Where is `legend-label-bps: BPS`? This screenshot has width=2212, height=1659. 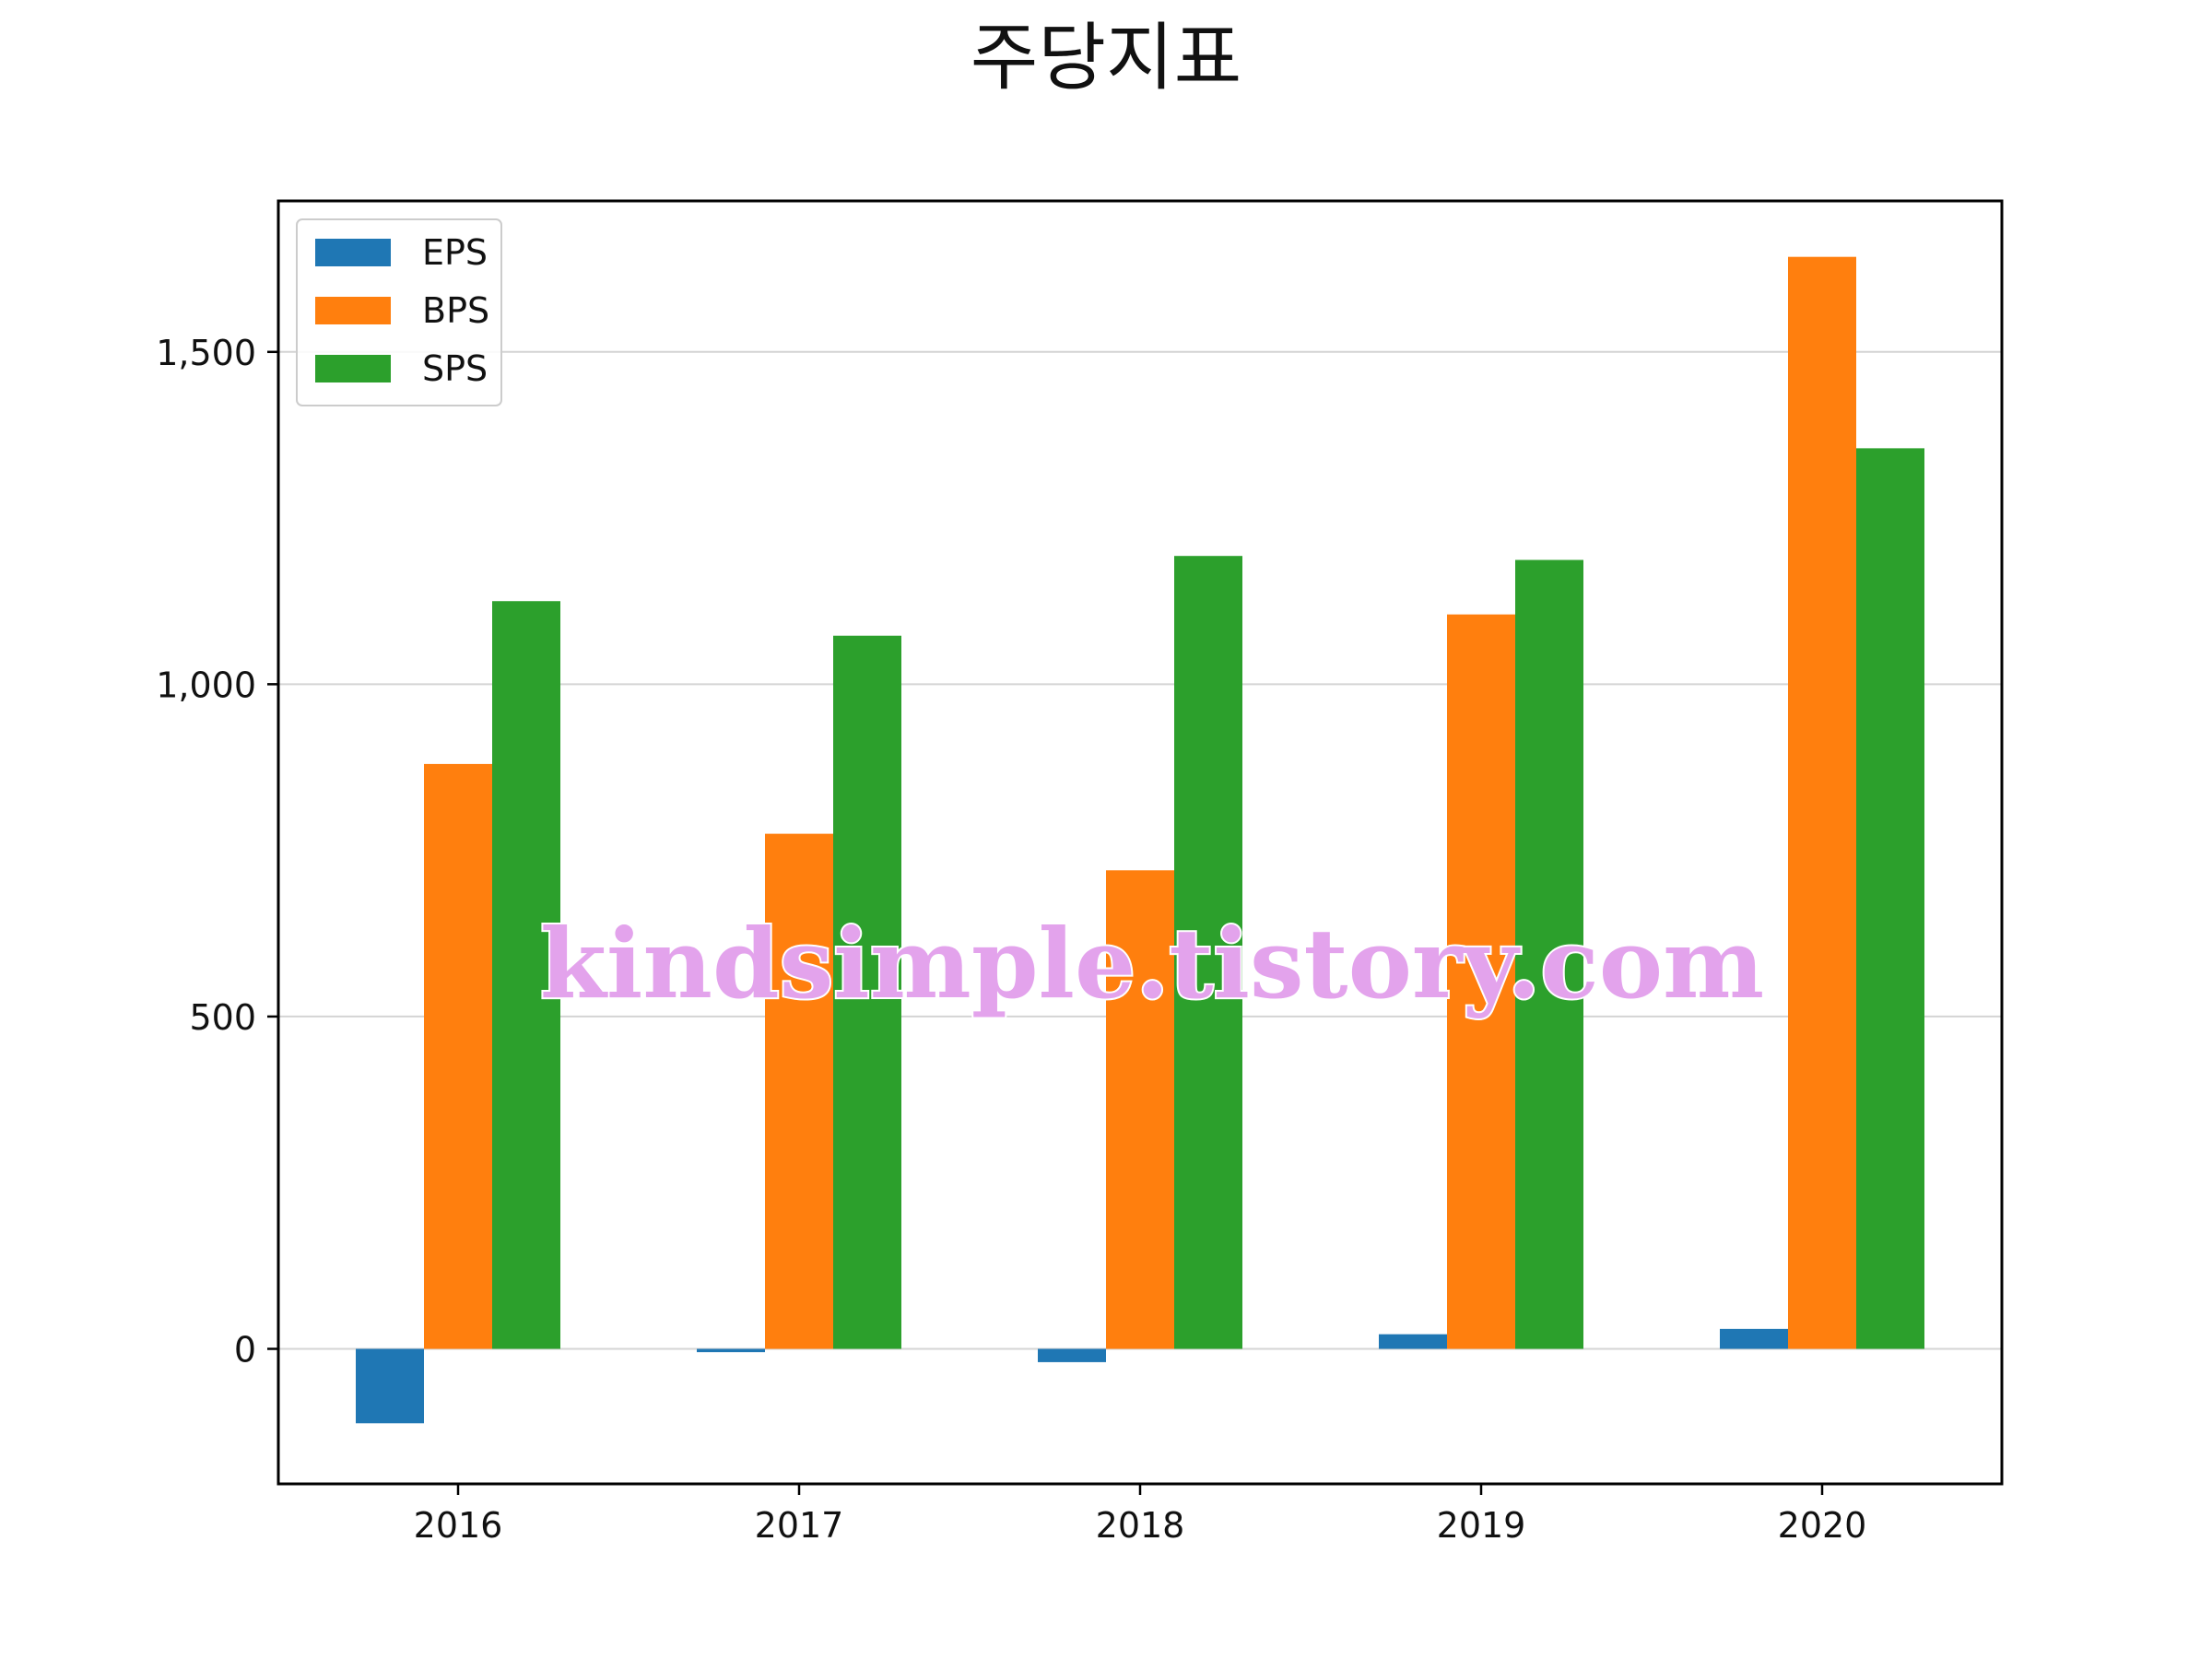 legend-label-bps: BPS is located at coordinates (455, 310).